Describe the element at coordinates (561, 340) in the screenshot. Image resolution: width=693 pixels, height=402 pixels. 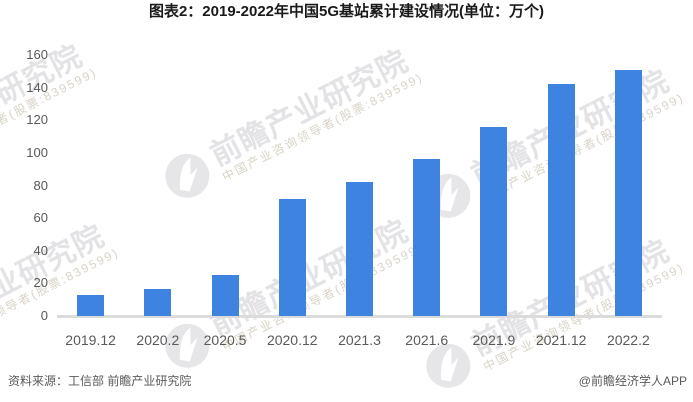
I see `x-axis-label: 2021.12` at that location.